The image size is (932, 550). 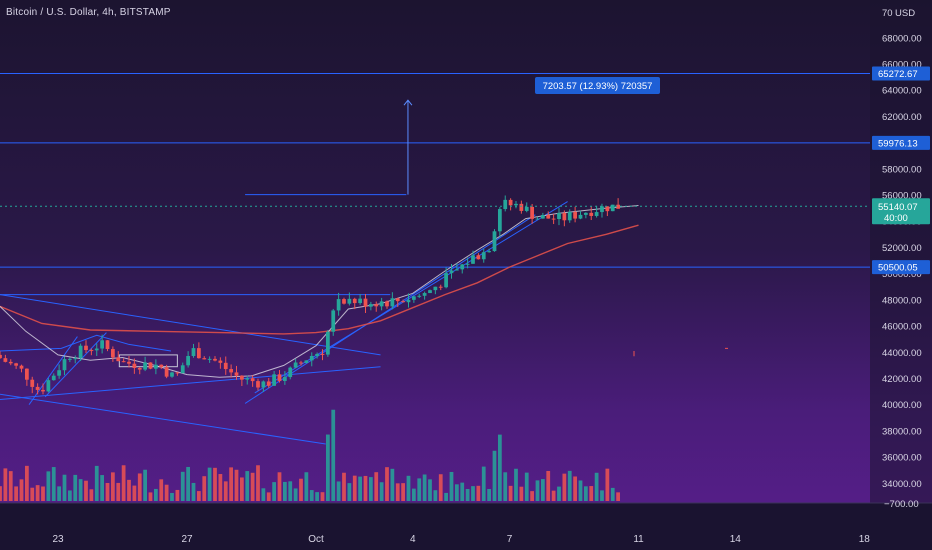 I want to click on x-tick-label: 27, so click(x=187, y=539).